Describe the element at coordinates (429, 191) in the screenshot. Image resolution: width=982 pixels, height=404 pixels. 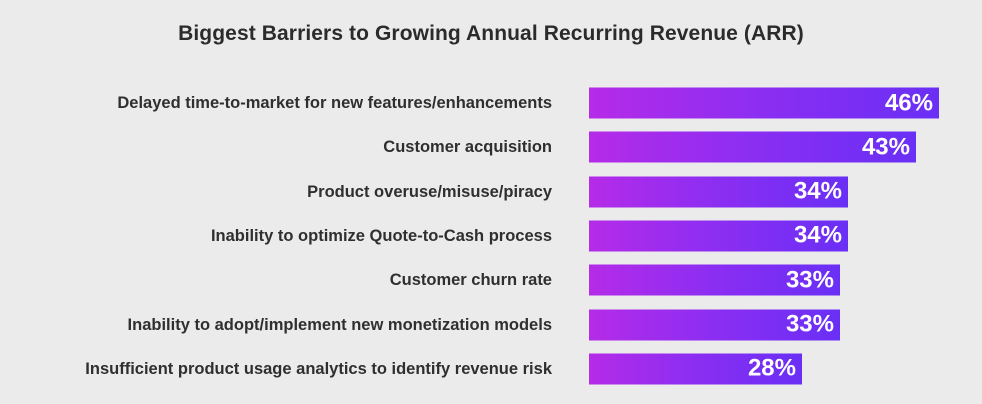
I see `category-label: Product overuse/misuse/piracy` at that location.